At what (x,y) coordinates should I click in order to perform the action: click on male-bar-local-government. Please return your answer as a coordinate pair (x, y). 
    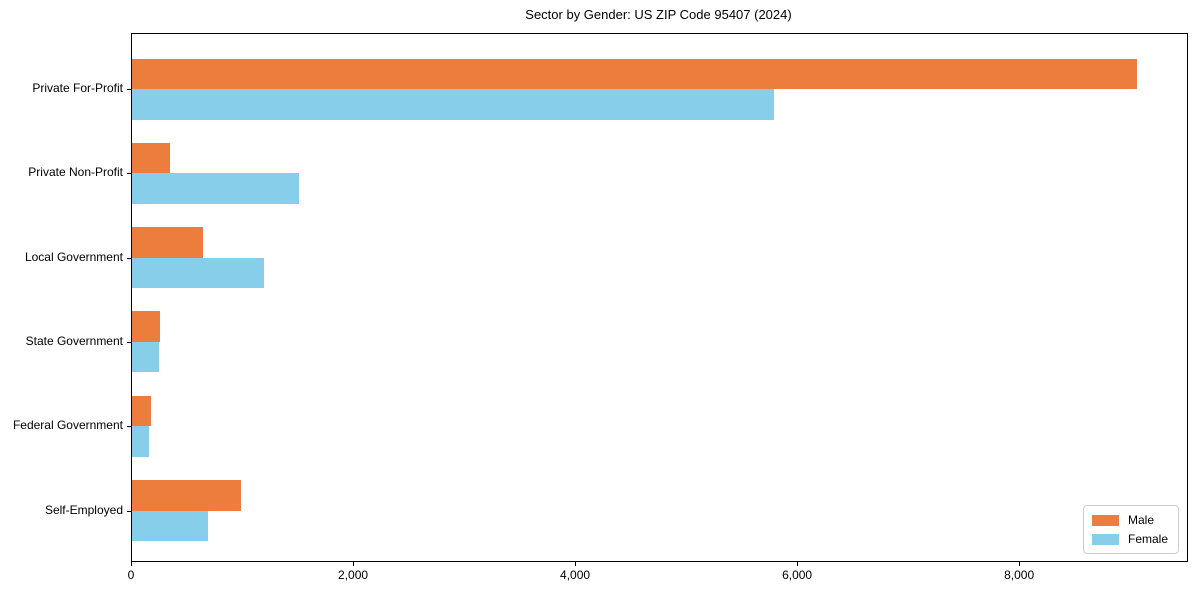
    Looking at the image, I should click on (168, 242).